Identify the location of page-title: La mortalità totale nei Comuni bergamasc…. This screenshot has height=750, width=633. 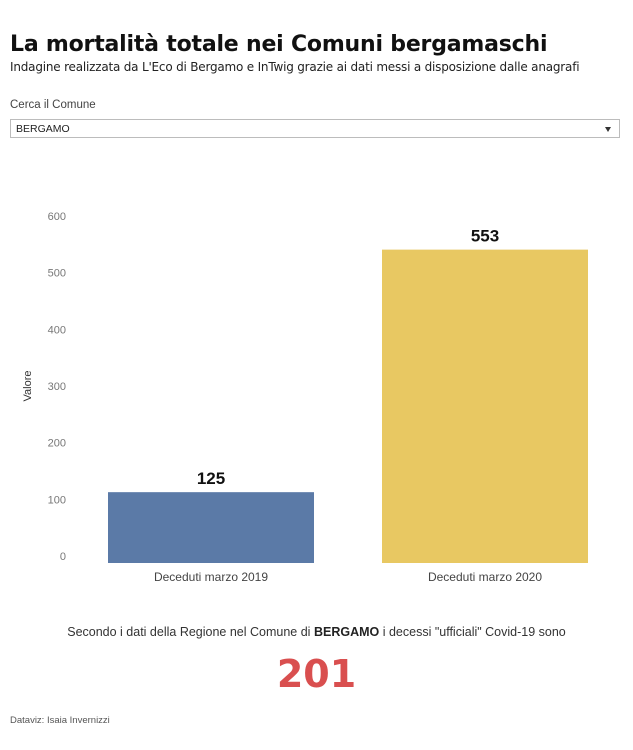
(279, 44).